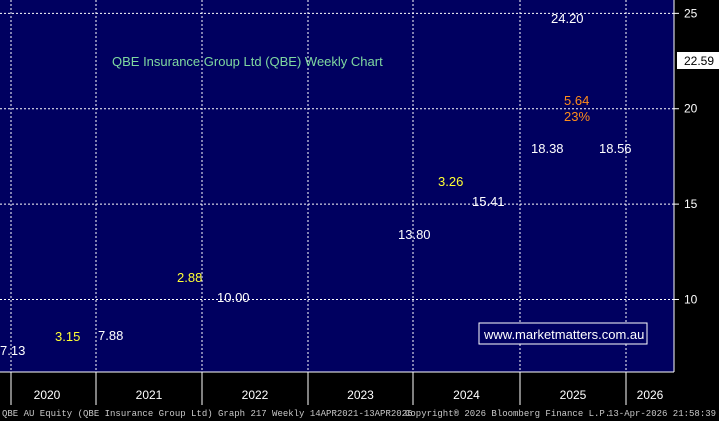 Image resolution: width=719 pixels, height=421 pixels. I want to click on move-label-pct: 23%, so click(577, 116).